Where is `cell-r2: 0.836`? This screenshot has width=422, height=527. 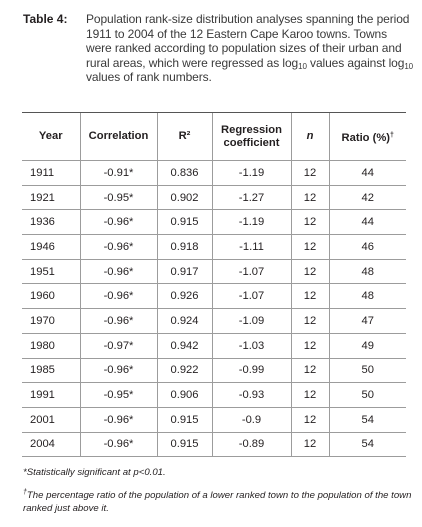
cell-r2: 0.836 is located at coordinates (184, 173).